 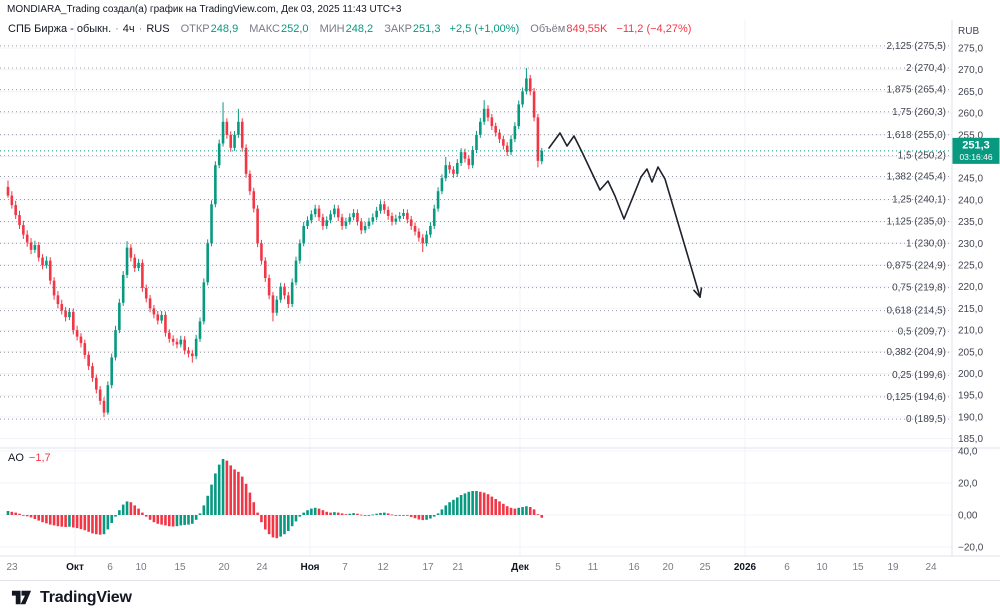 I want to click on close-label: ЗАКР, so click(x=398, y=29).